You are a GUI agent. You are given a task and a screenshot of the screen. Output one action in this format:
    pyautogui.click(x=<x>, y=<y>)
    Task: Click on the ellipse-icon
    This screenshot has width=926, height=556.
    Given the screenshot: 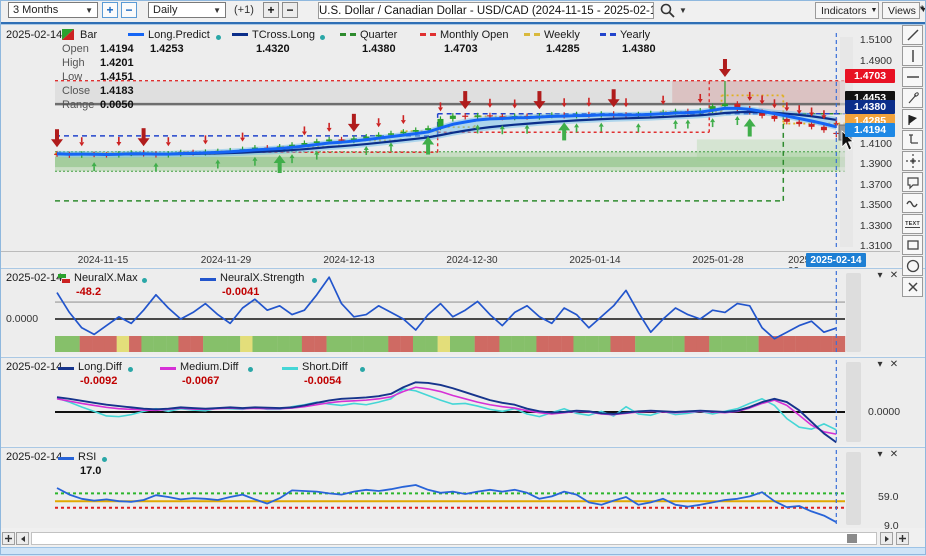 What is the action you would take?
    pyautogui.click(x=912, y=266)
    